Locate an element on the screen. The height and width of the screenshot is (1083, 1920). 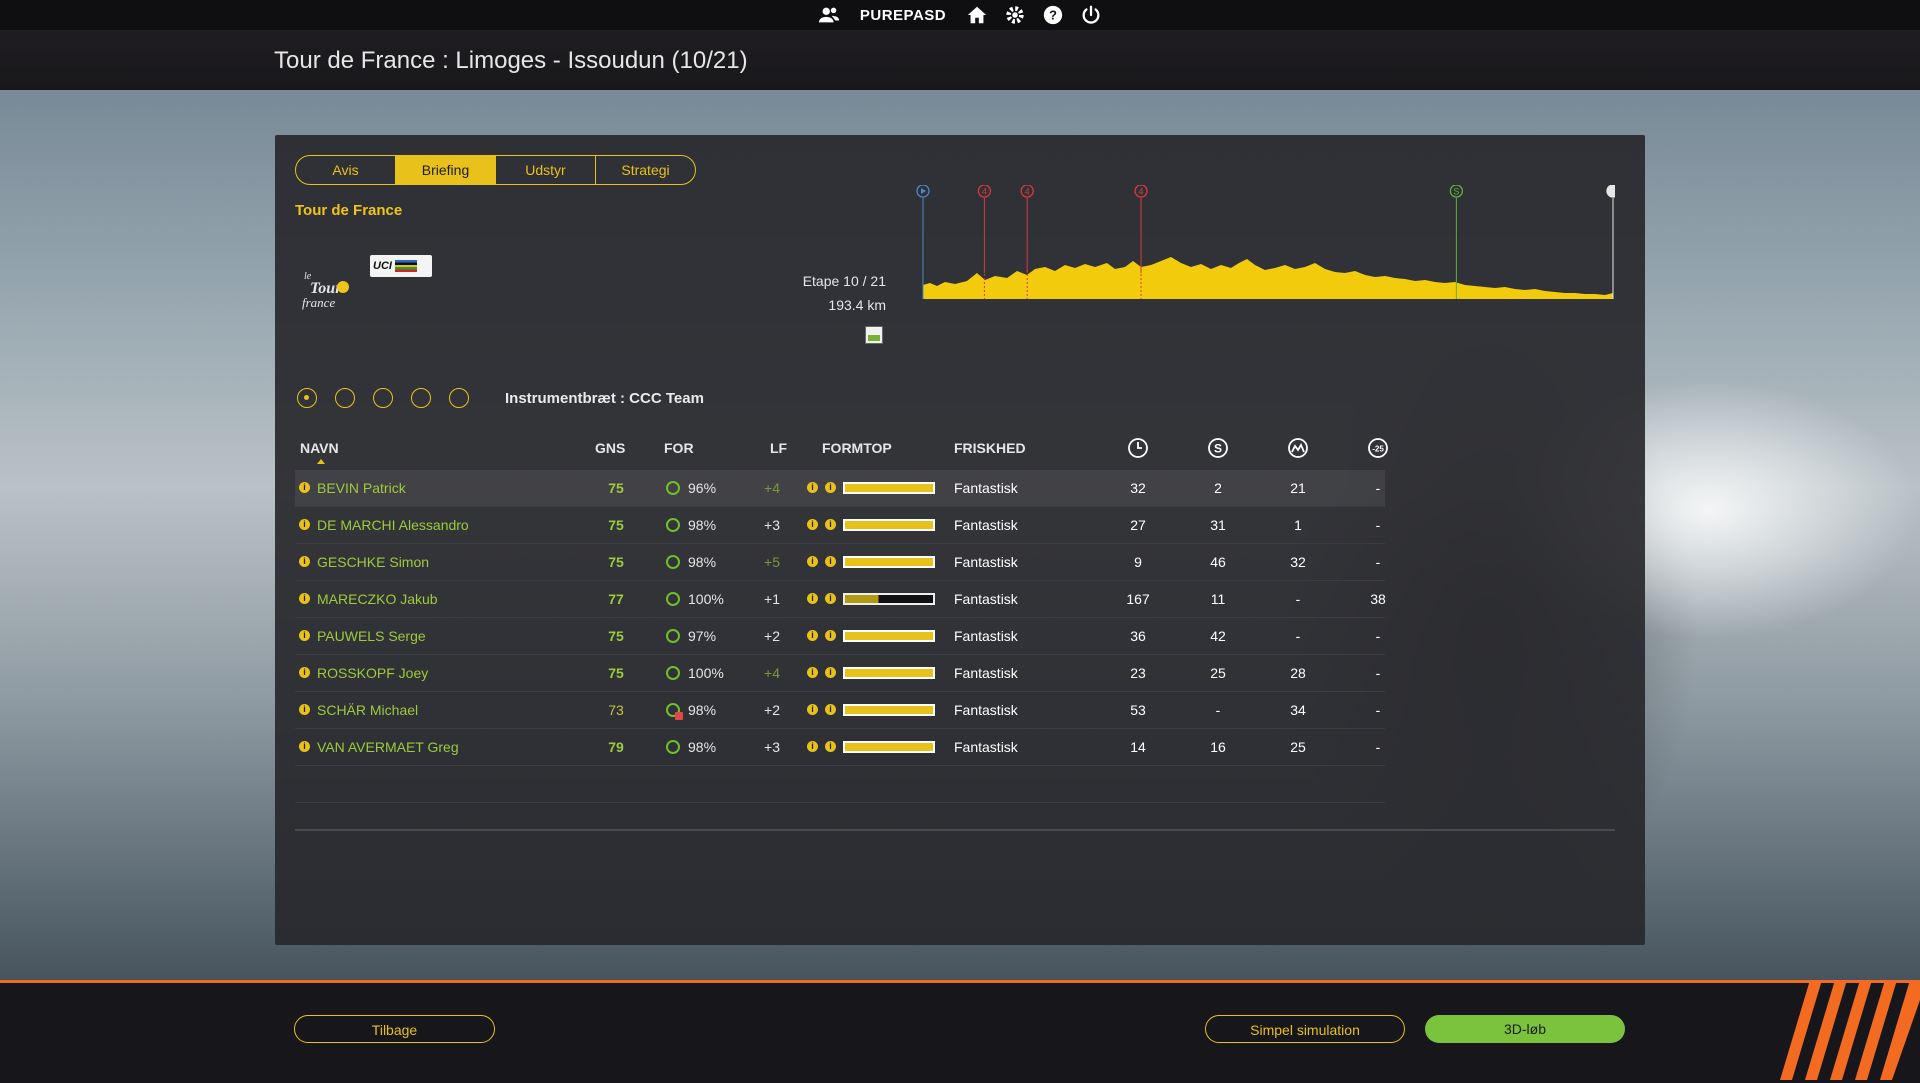
home-icon is located at coordinates (977, 15).